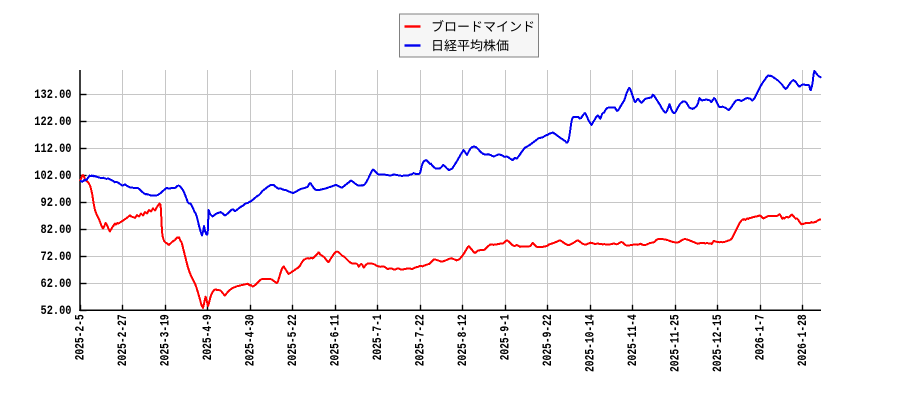 The width and height of the screenshot is (900, 400). Describe the element at coordinates (760, 337) in the screenshot. I see `svg-text: 2026-1-7` at that location.